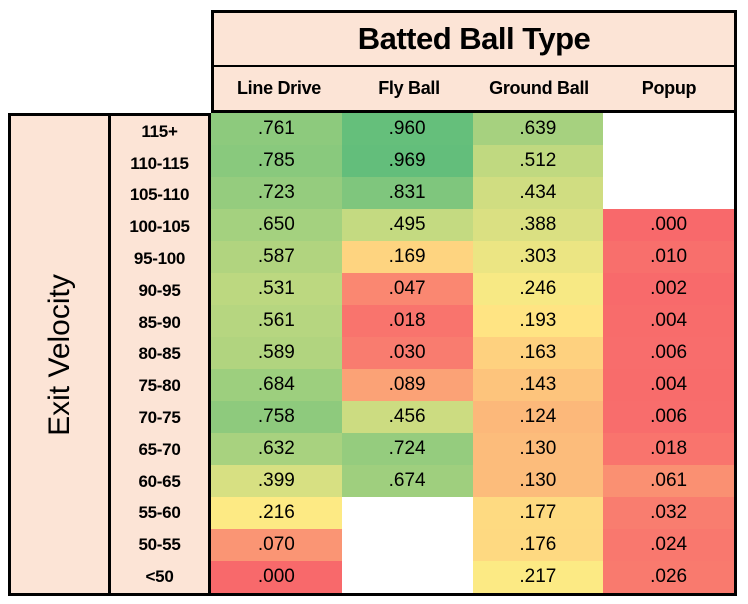  Describe the element at coordinates (276, 353) in the screenshot. I see `heatmap-cell: .589` at that location.